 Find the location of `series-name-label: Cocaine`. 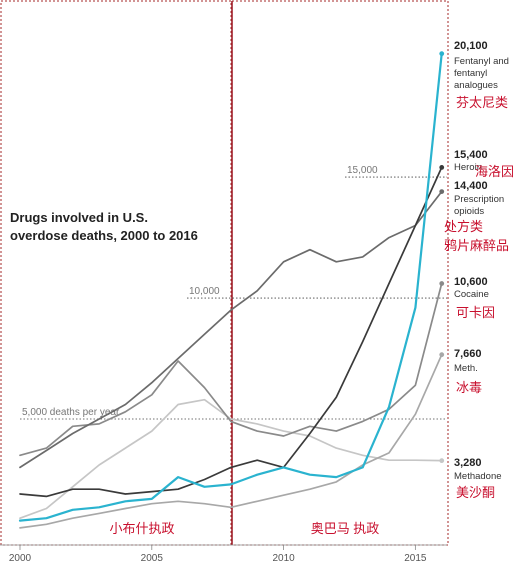

series-name-label: Cocaine is located at coordinates (471, 294).